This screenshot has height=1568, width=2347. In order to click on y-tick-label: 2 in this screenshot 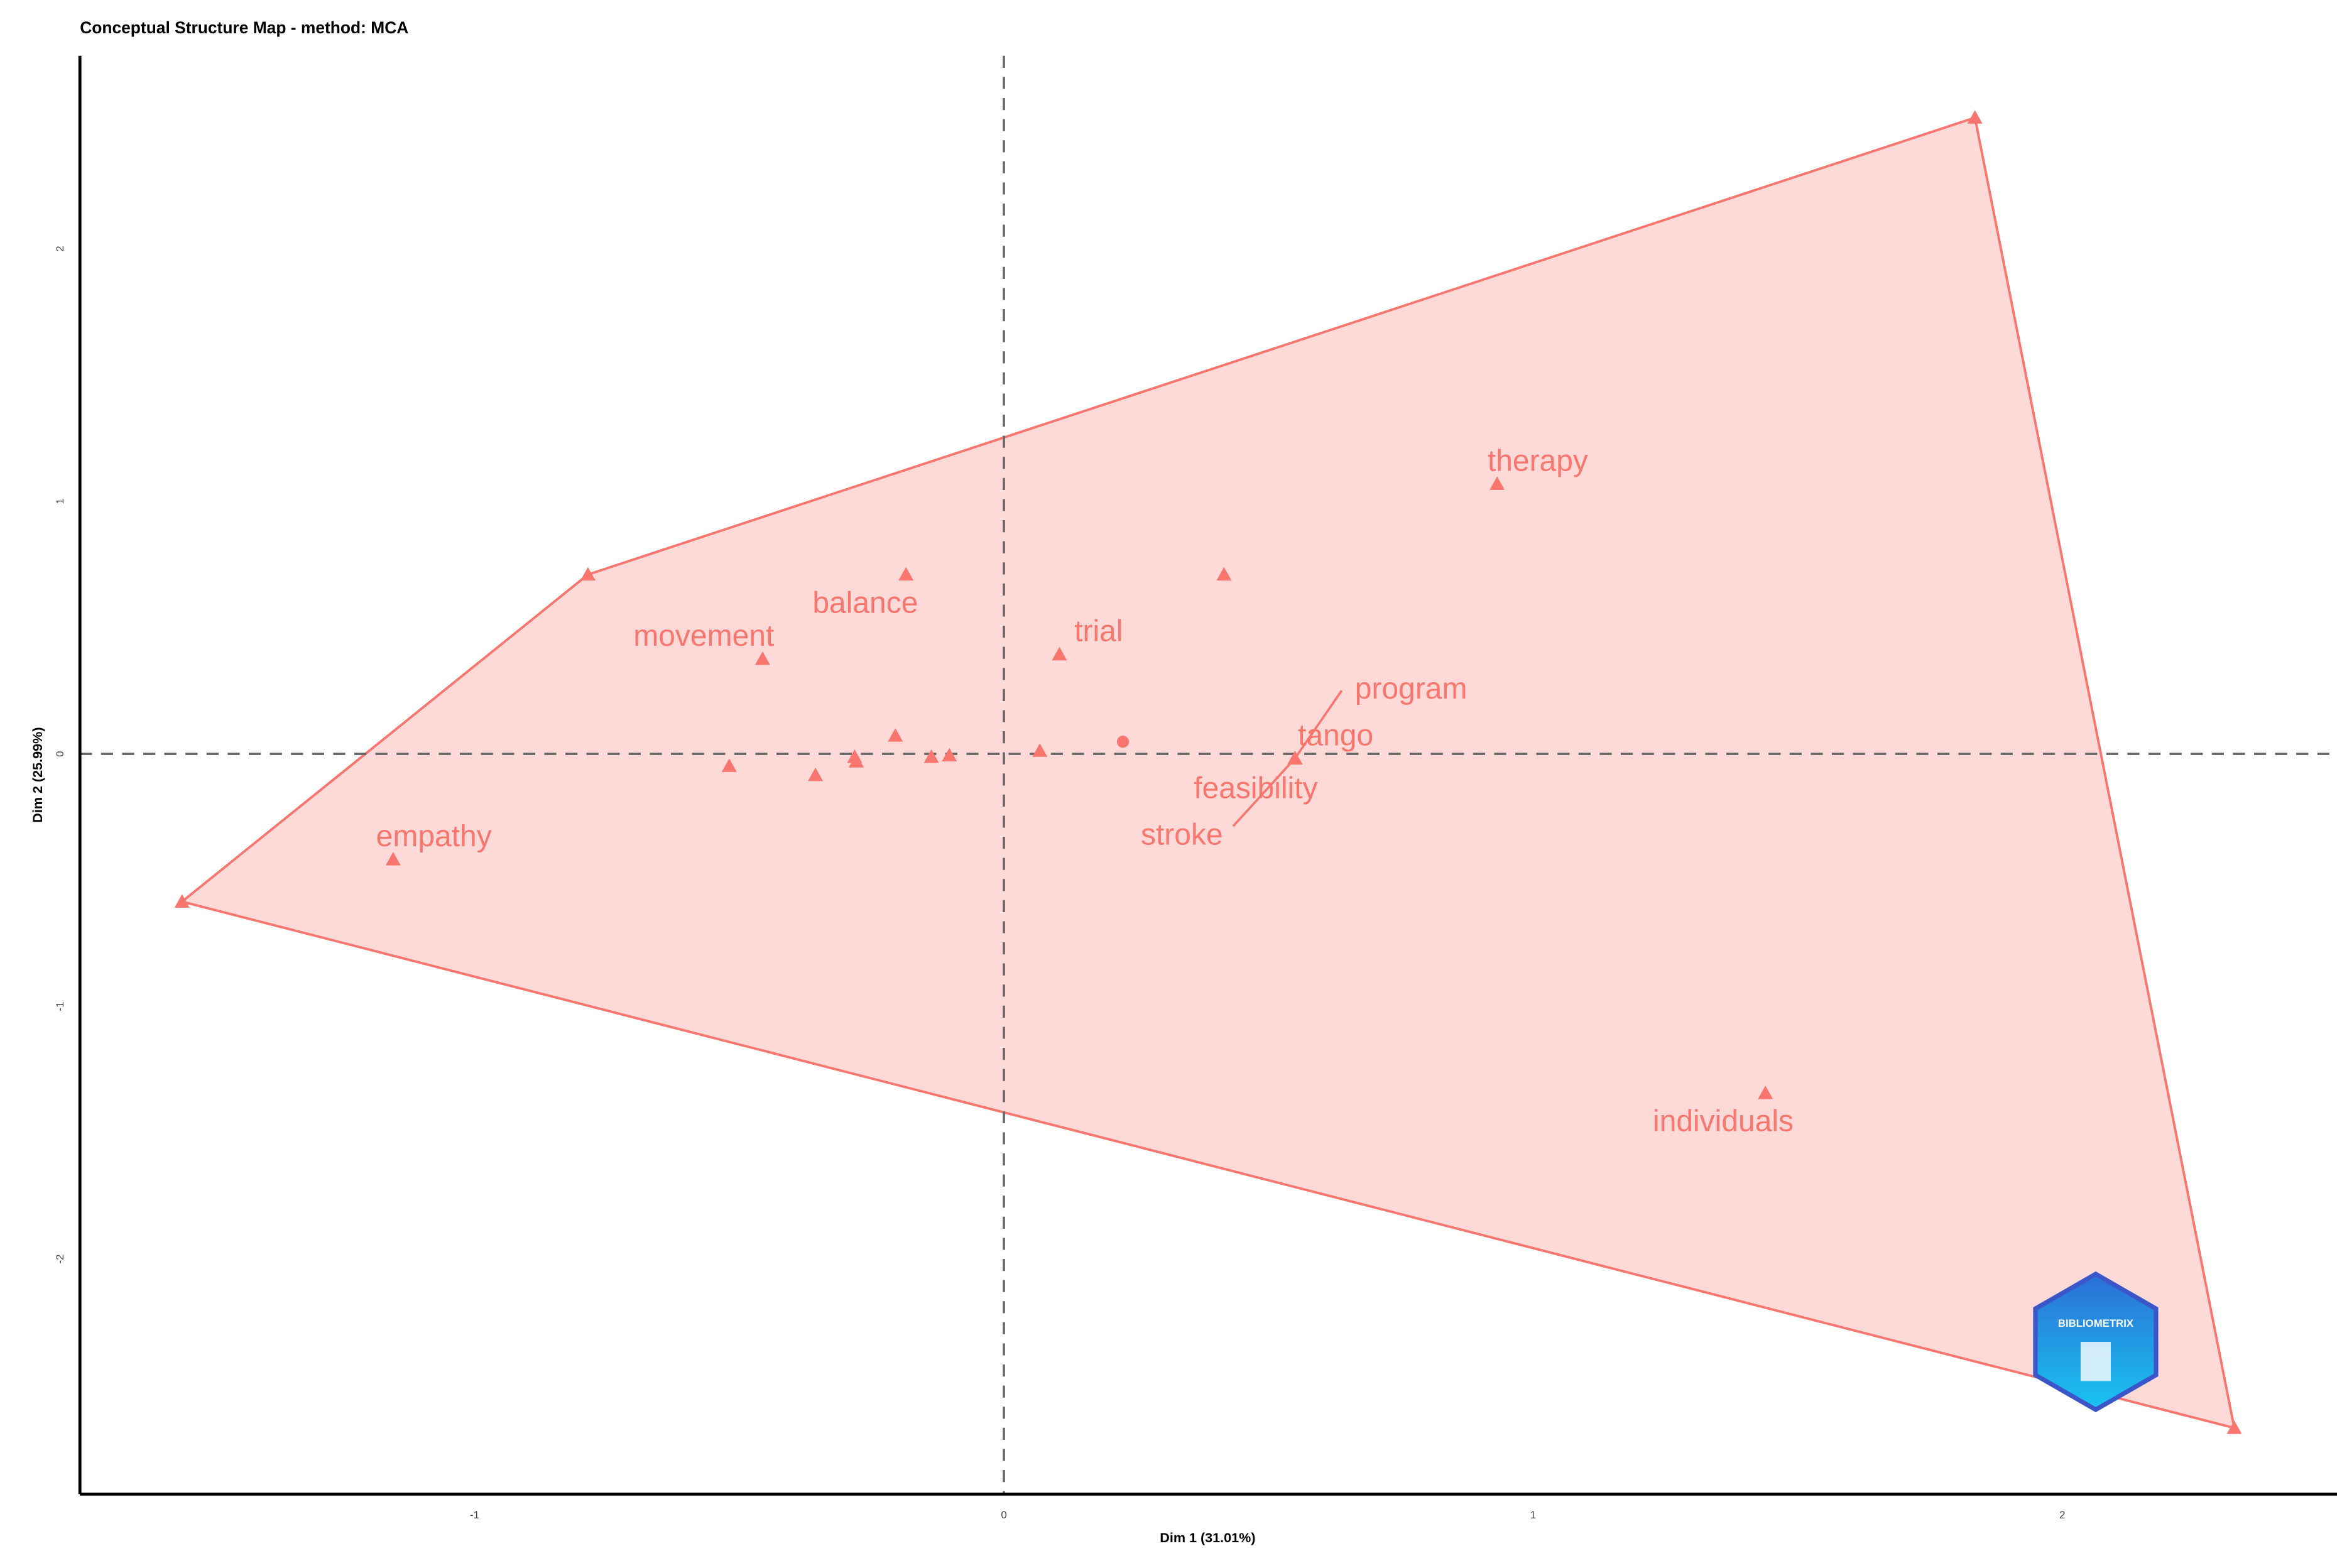, I will do `click(60, 248)`.